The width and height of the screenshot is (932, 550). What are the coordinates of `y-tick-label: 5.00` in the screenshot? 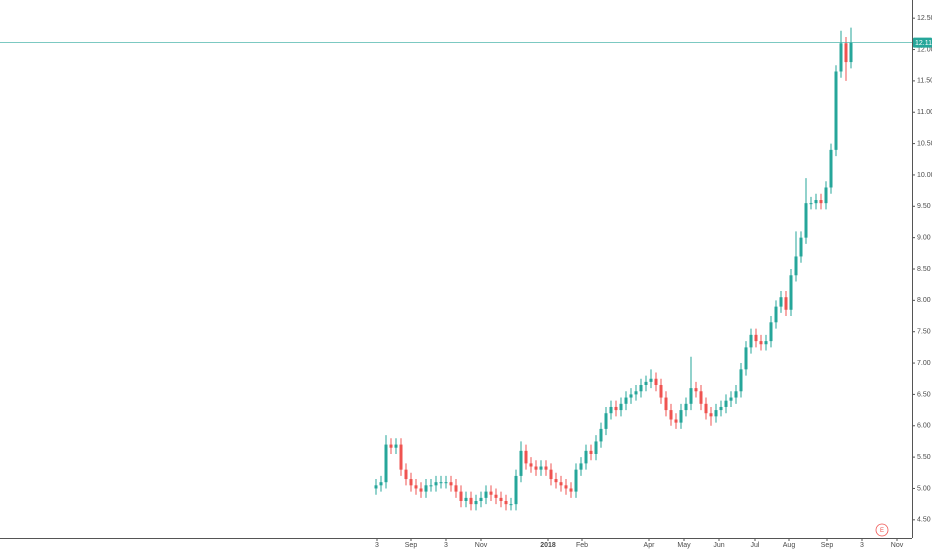 It's located at (924, 488).